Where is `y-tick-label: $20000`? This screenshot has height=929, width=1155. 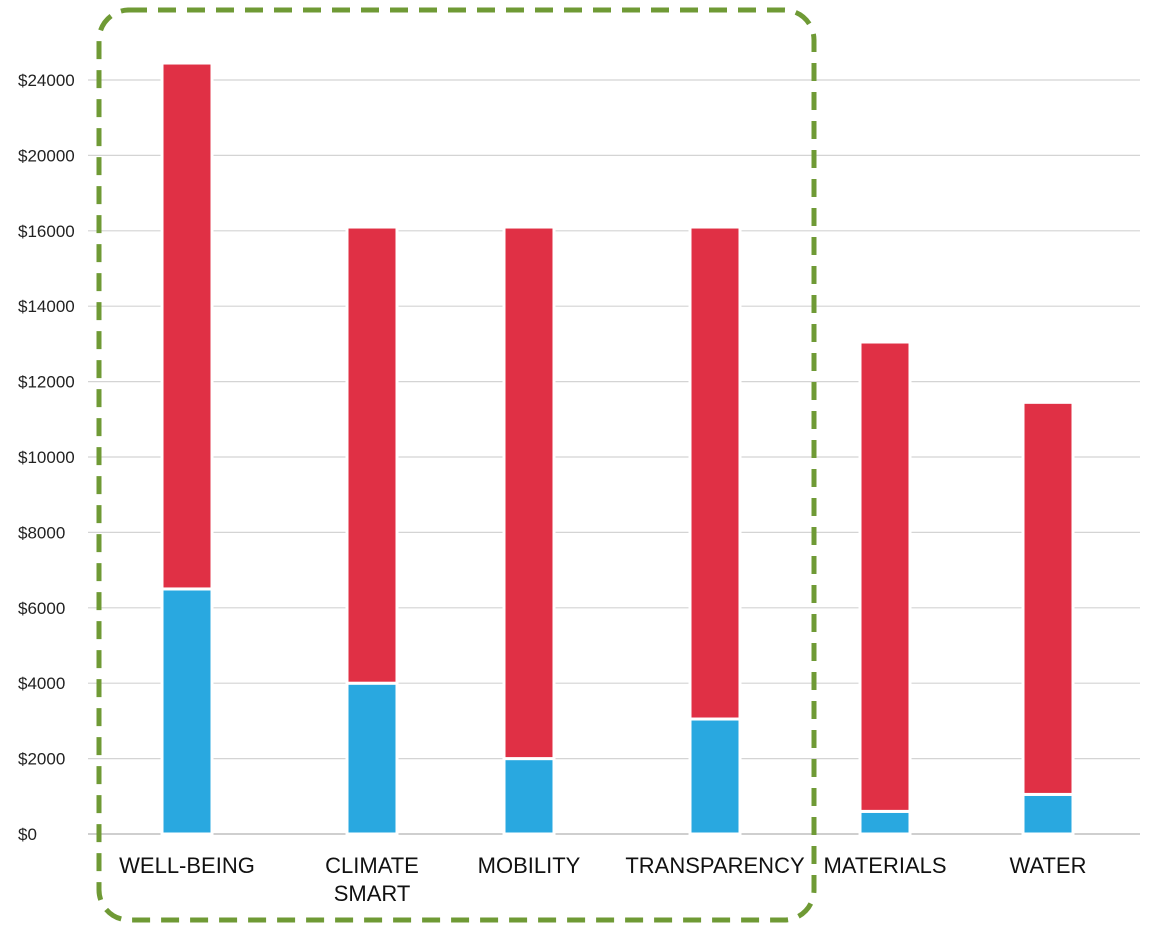 y-tick-label: $20000 is located at coordinates (46, 155).